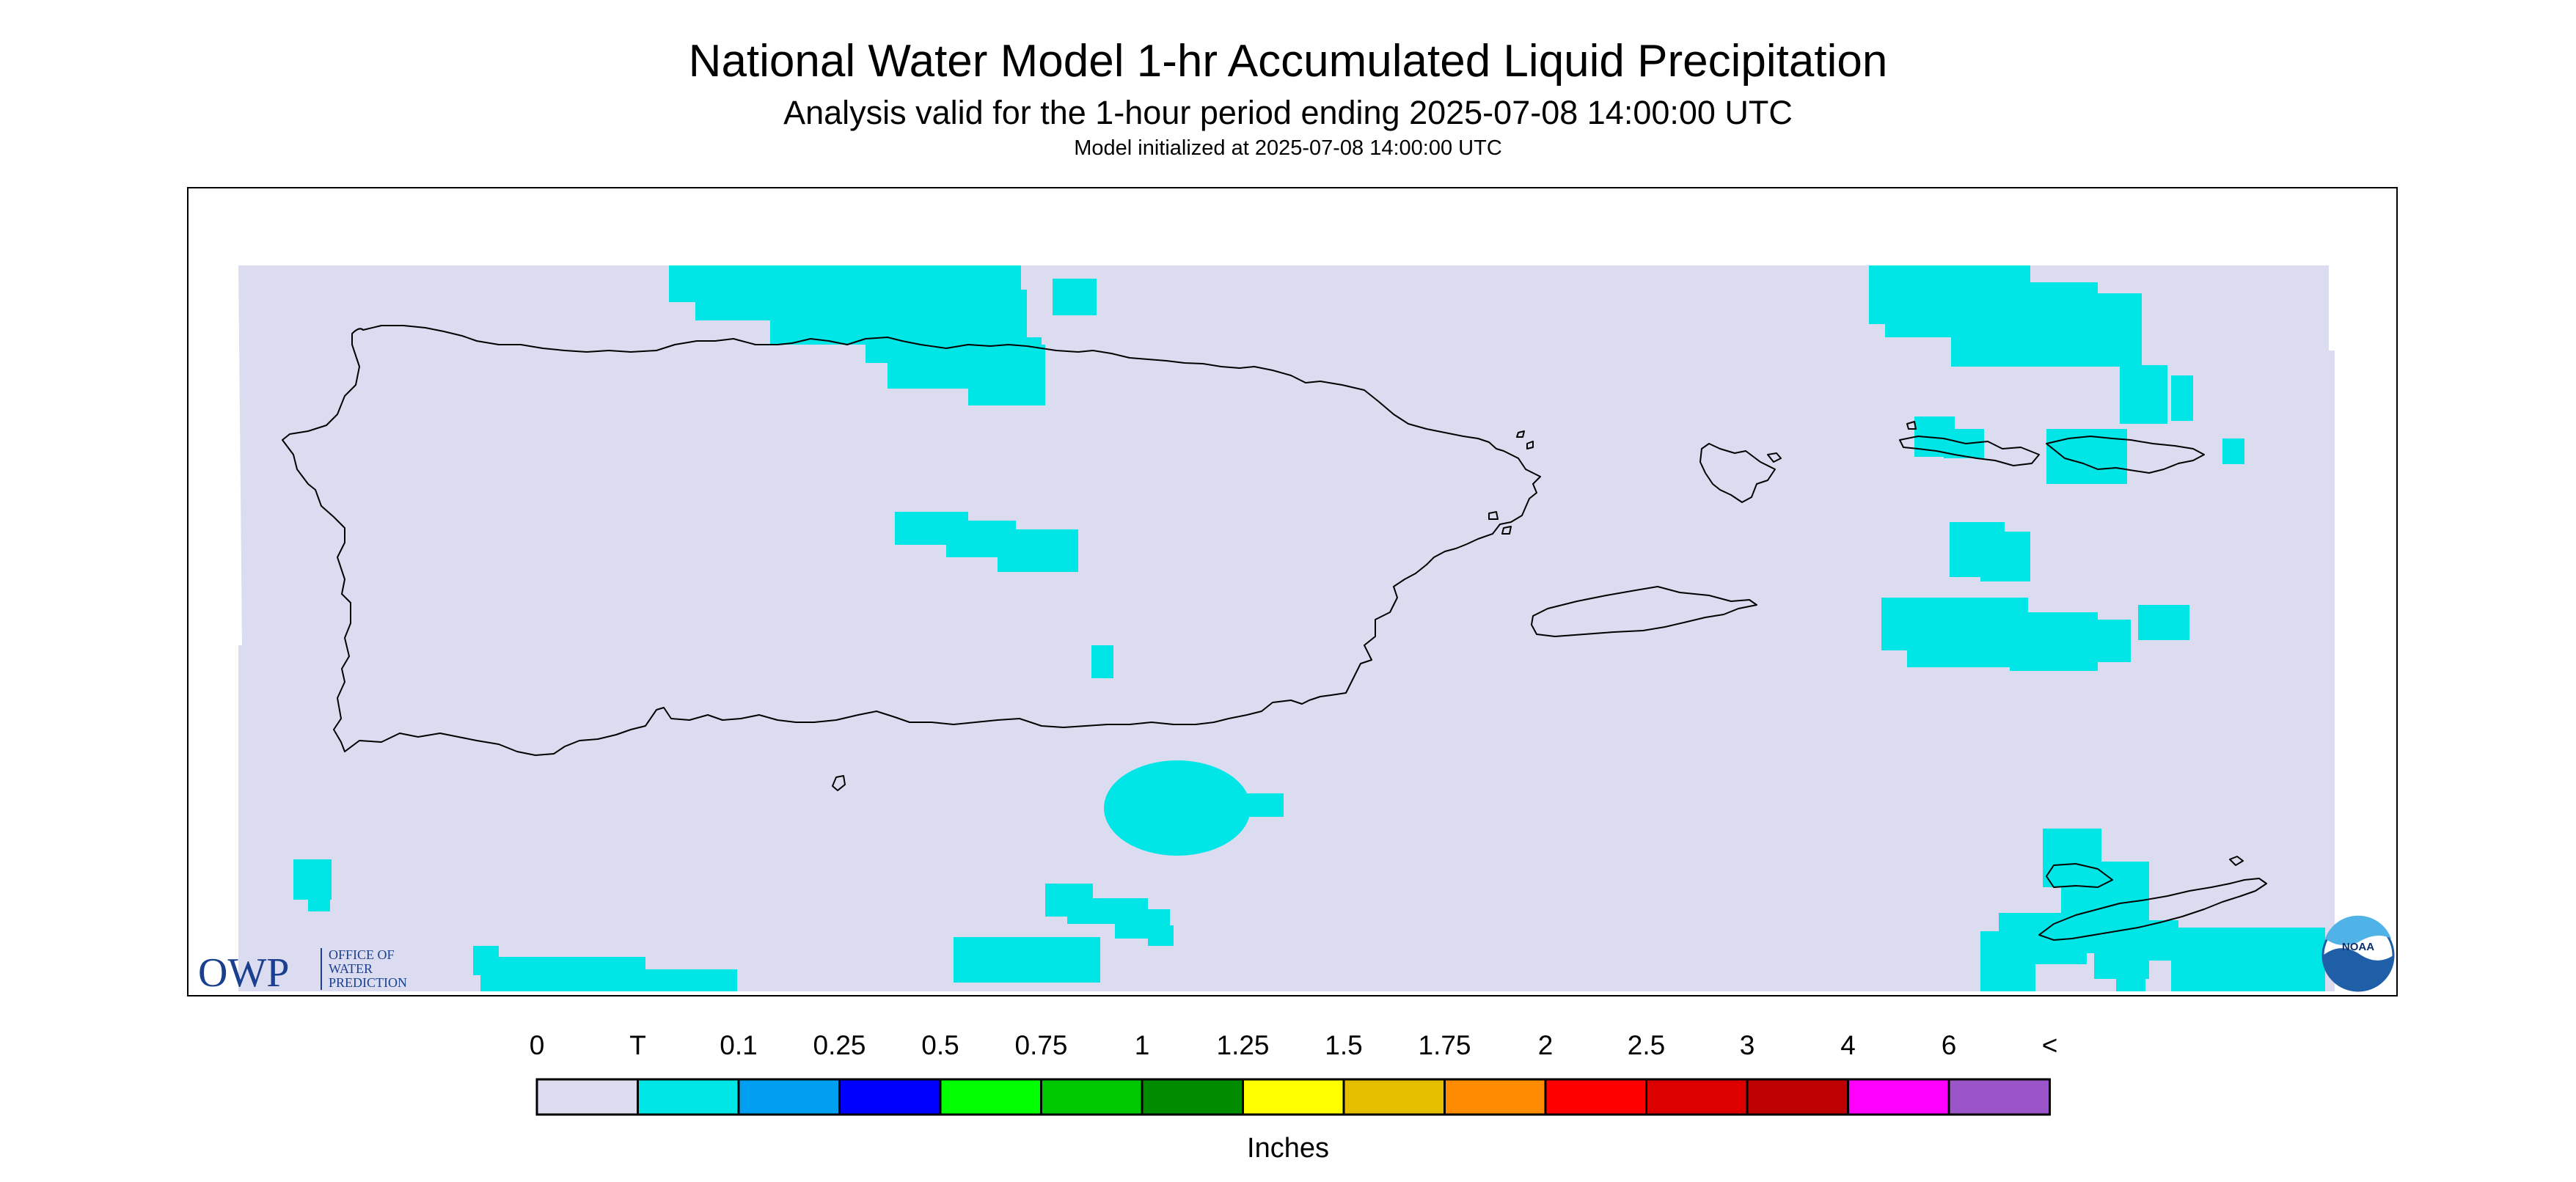  What do you see at coordinates (1644, 611) in the screenshot?
I see `vieques-outline` at bounding box center [1644, 611].